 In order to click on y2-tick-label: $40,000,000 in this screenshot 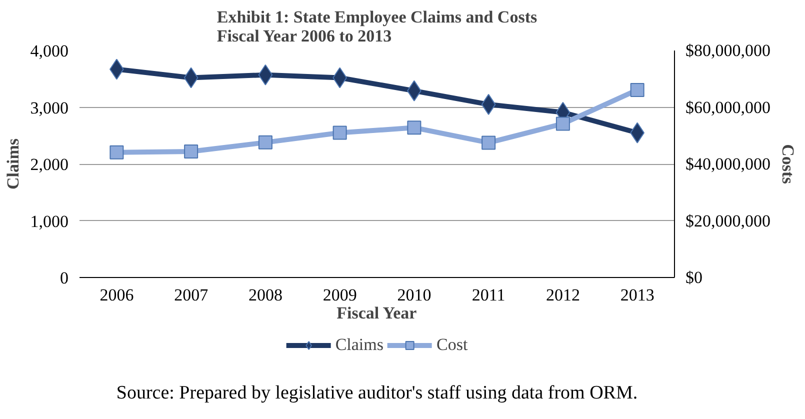, I will do `click(728, 164)`.